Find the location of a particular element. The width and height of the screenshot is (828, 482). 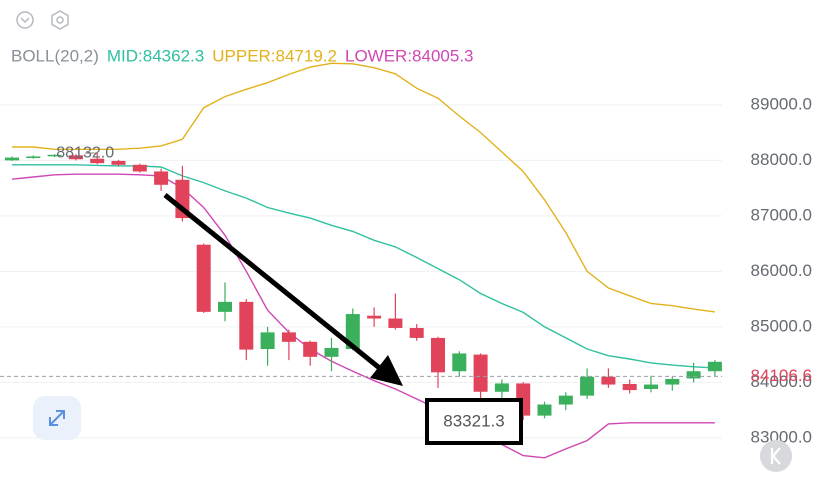

max-annotation-label: 88132.0 is located at coordinates (85, 152).